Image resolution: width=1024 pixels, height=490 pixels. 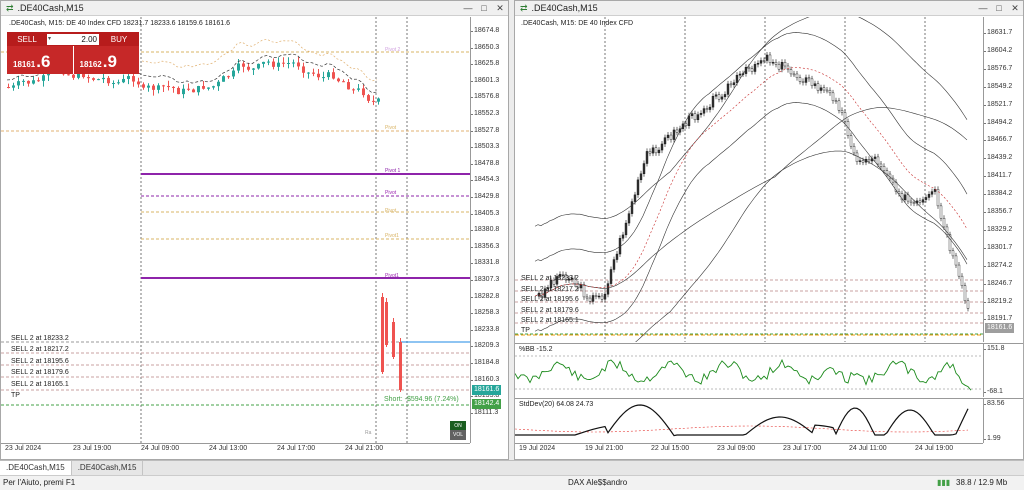 What do you see at coordinates (537, 448) in the screenshot?
I see `time-tick: 19 Jul 2024` at bounding box center [537, 448].